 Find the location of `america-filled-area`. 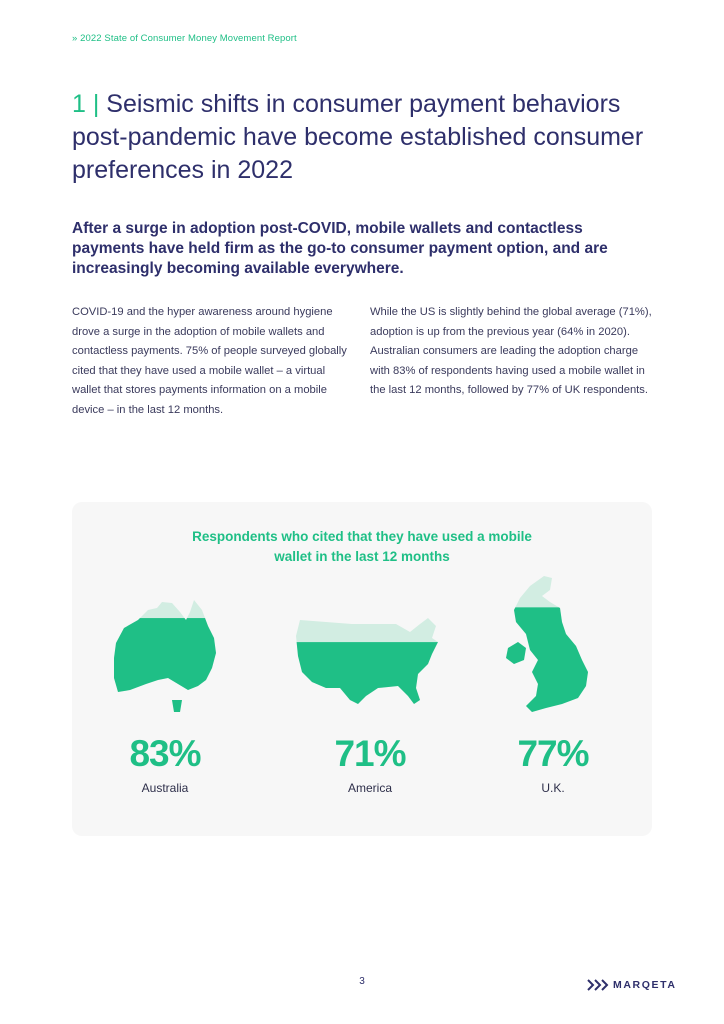

america-filled-area is located at coordinates (367, 673).